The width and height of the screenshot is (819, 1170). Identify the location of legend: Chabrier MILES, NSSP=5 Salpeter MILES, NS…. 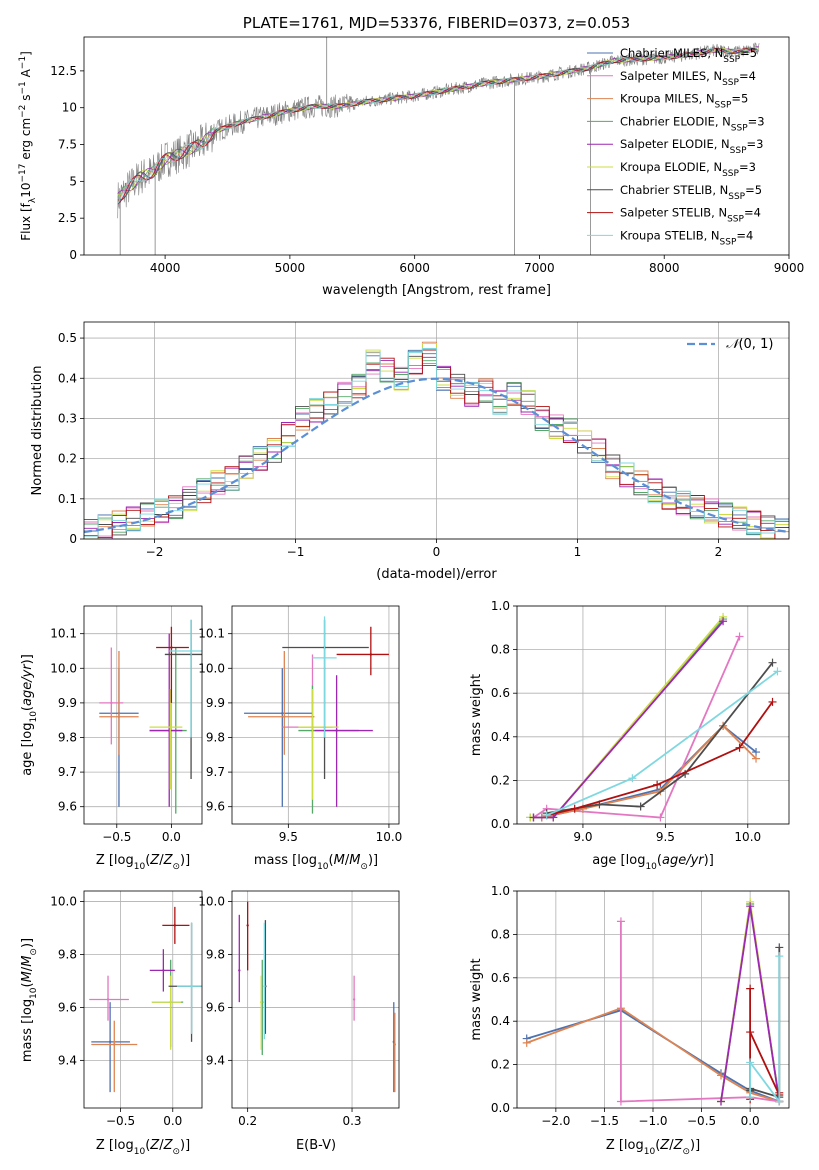
(676, 146).